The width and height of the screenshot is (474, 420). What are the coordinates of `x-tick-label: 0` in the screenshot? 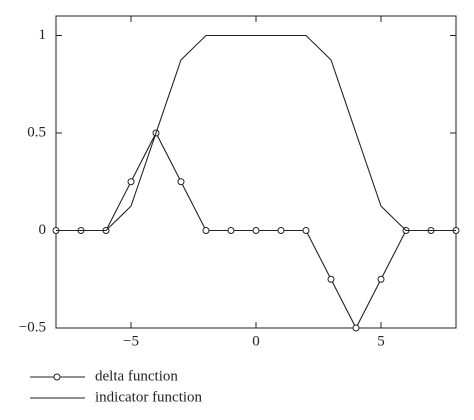 It's located at (256, 341).